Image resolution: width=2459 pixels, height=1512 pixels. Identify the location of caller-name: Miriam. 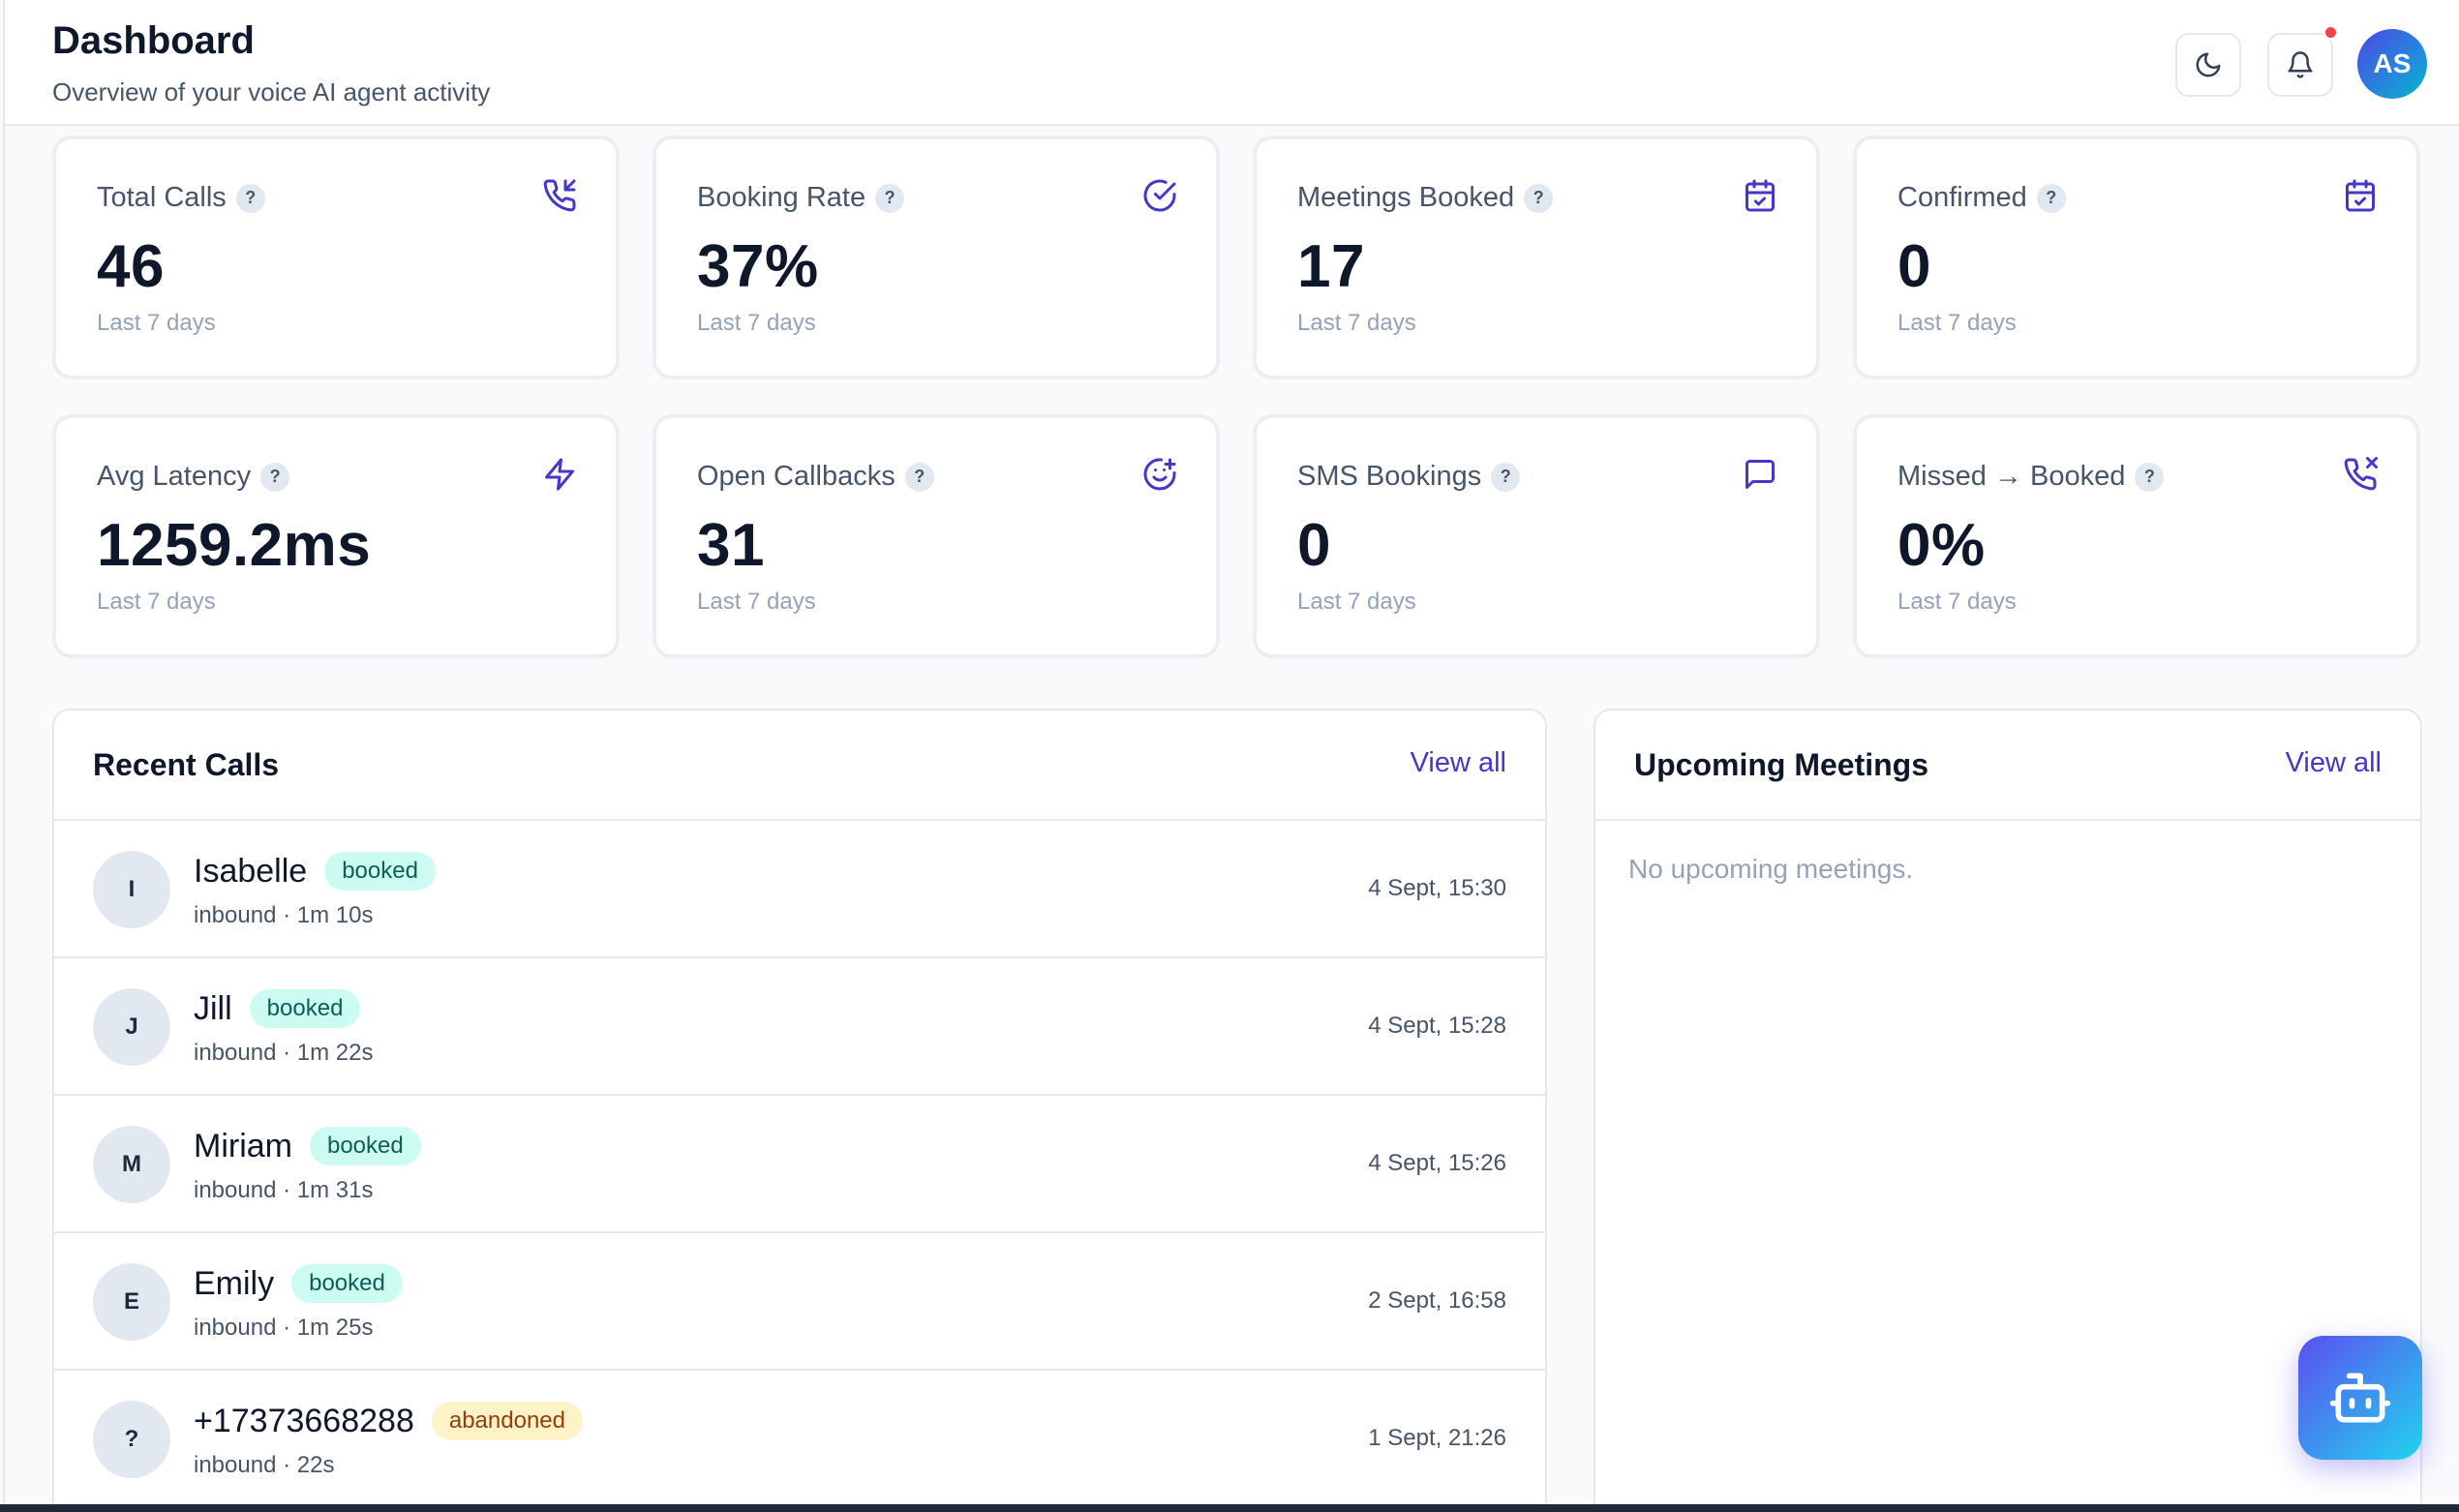
(243, 1145).